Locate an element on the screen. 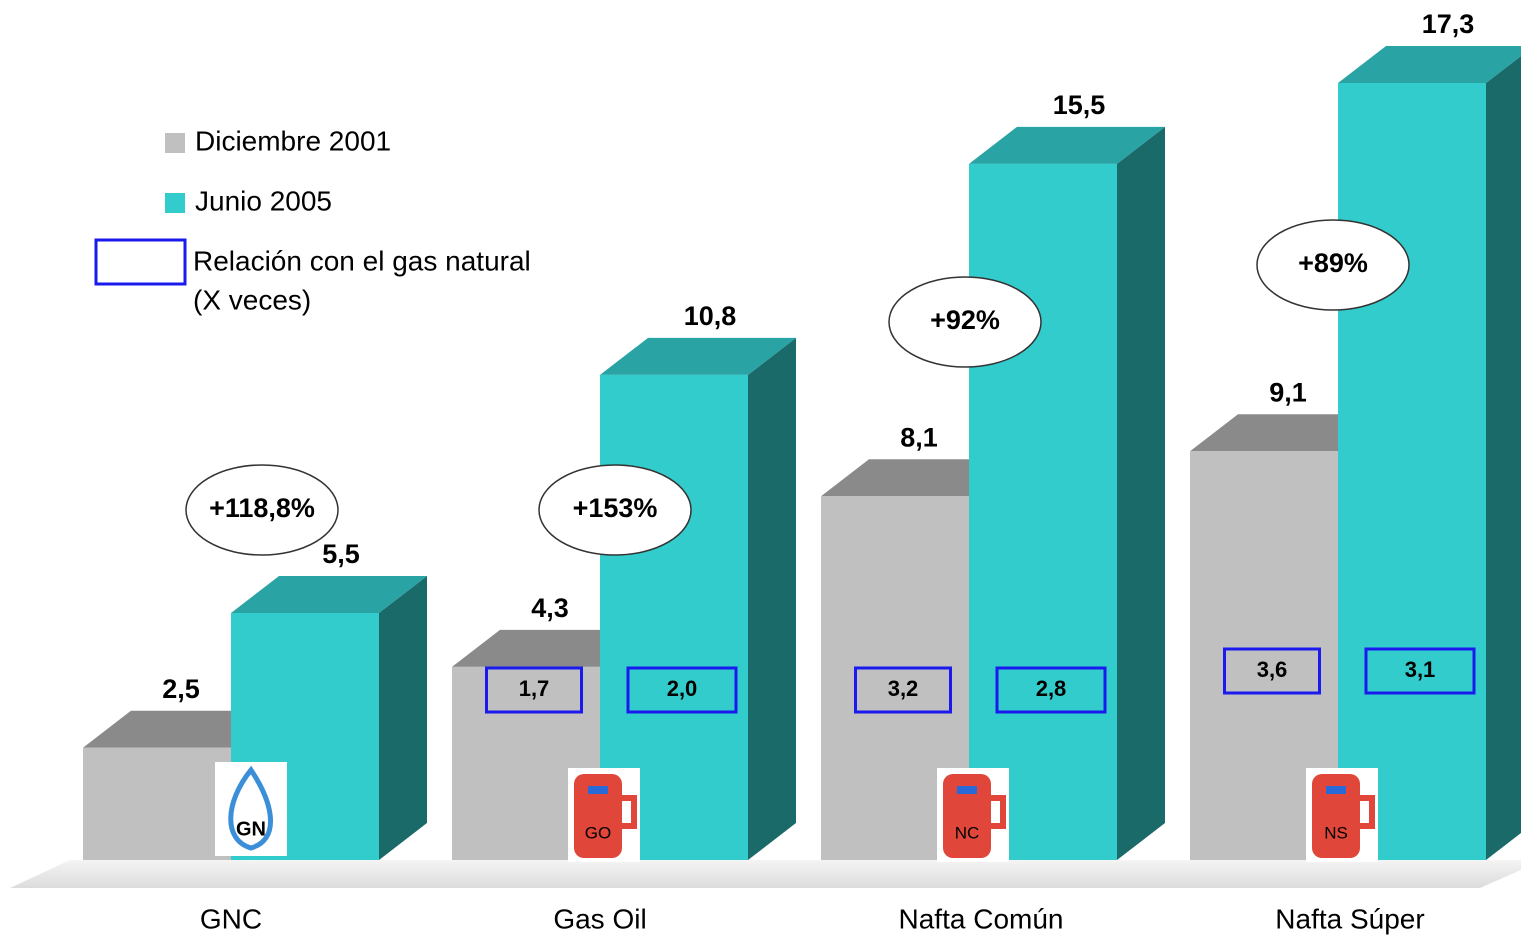 The image size is (1521, 938). ratio-label: 2,8 is located at coordinates (1051, 688).